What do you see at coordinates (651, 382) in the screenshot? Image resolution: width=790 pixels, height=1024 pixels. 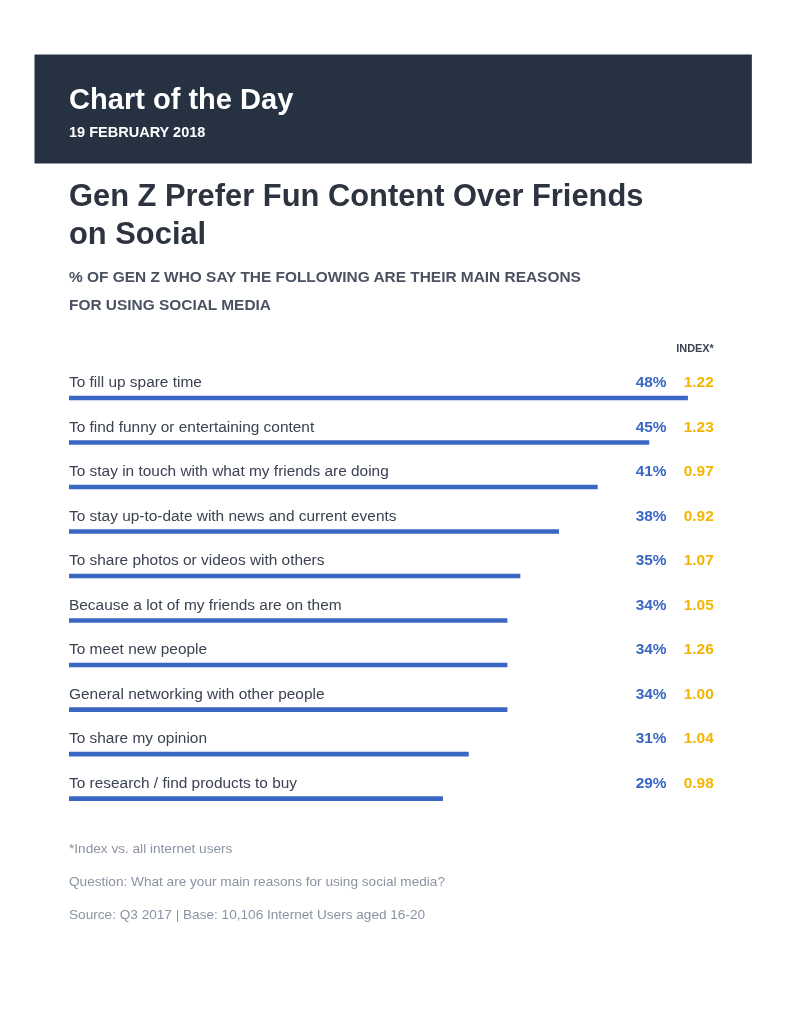 I see `data-label: 48%` at bounding box center [651, 382].